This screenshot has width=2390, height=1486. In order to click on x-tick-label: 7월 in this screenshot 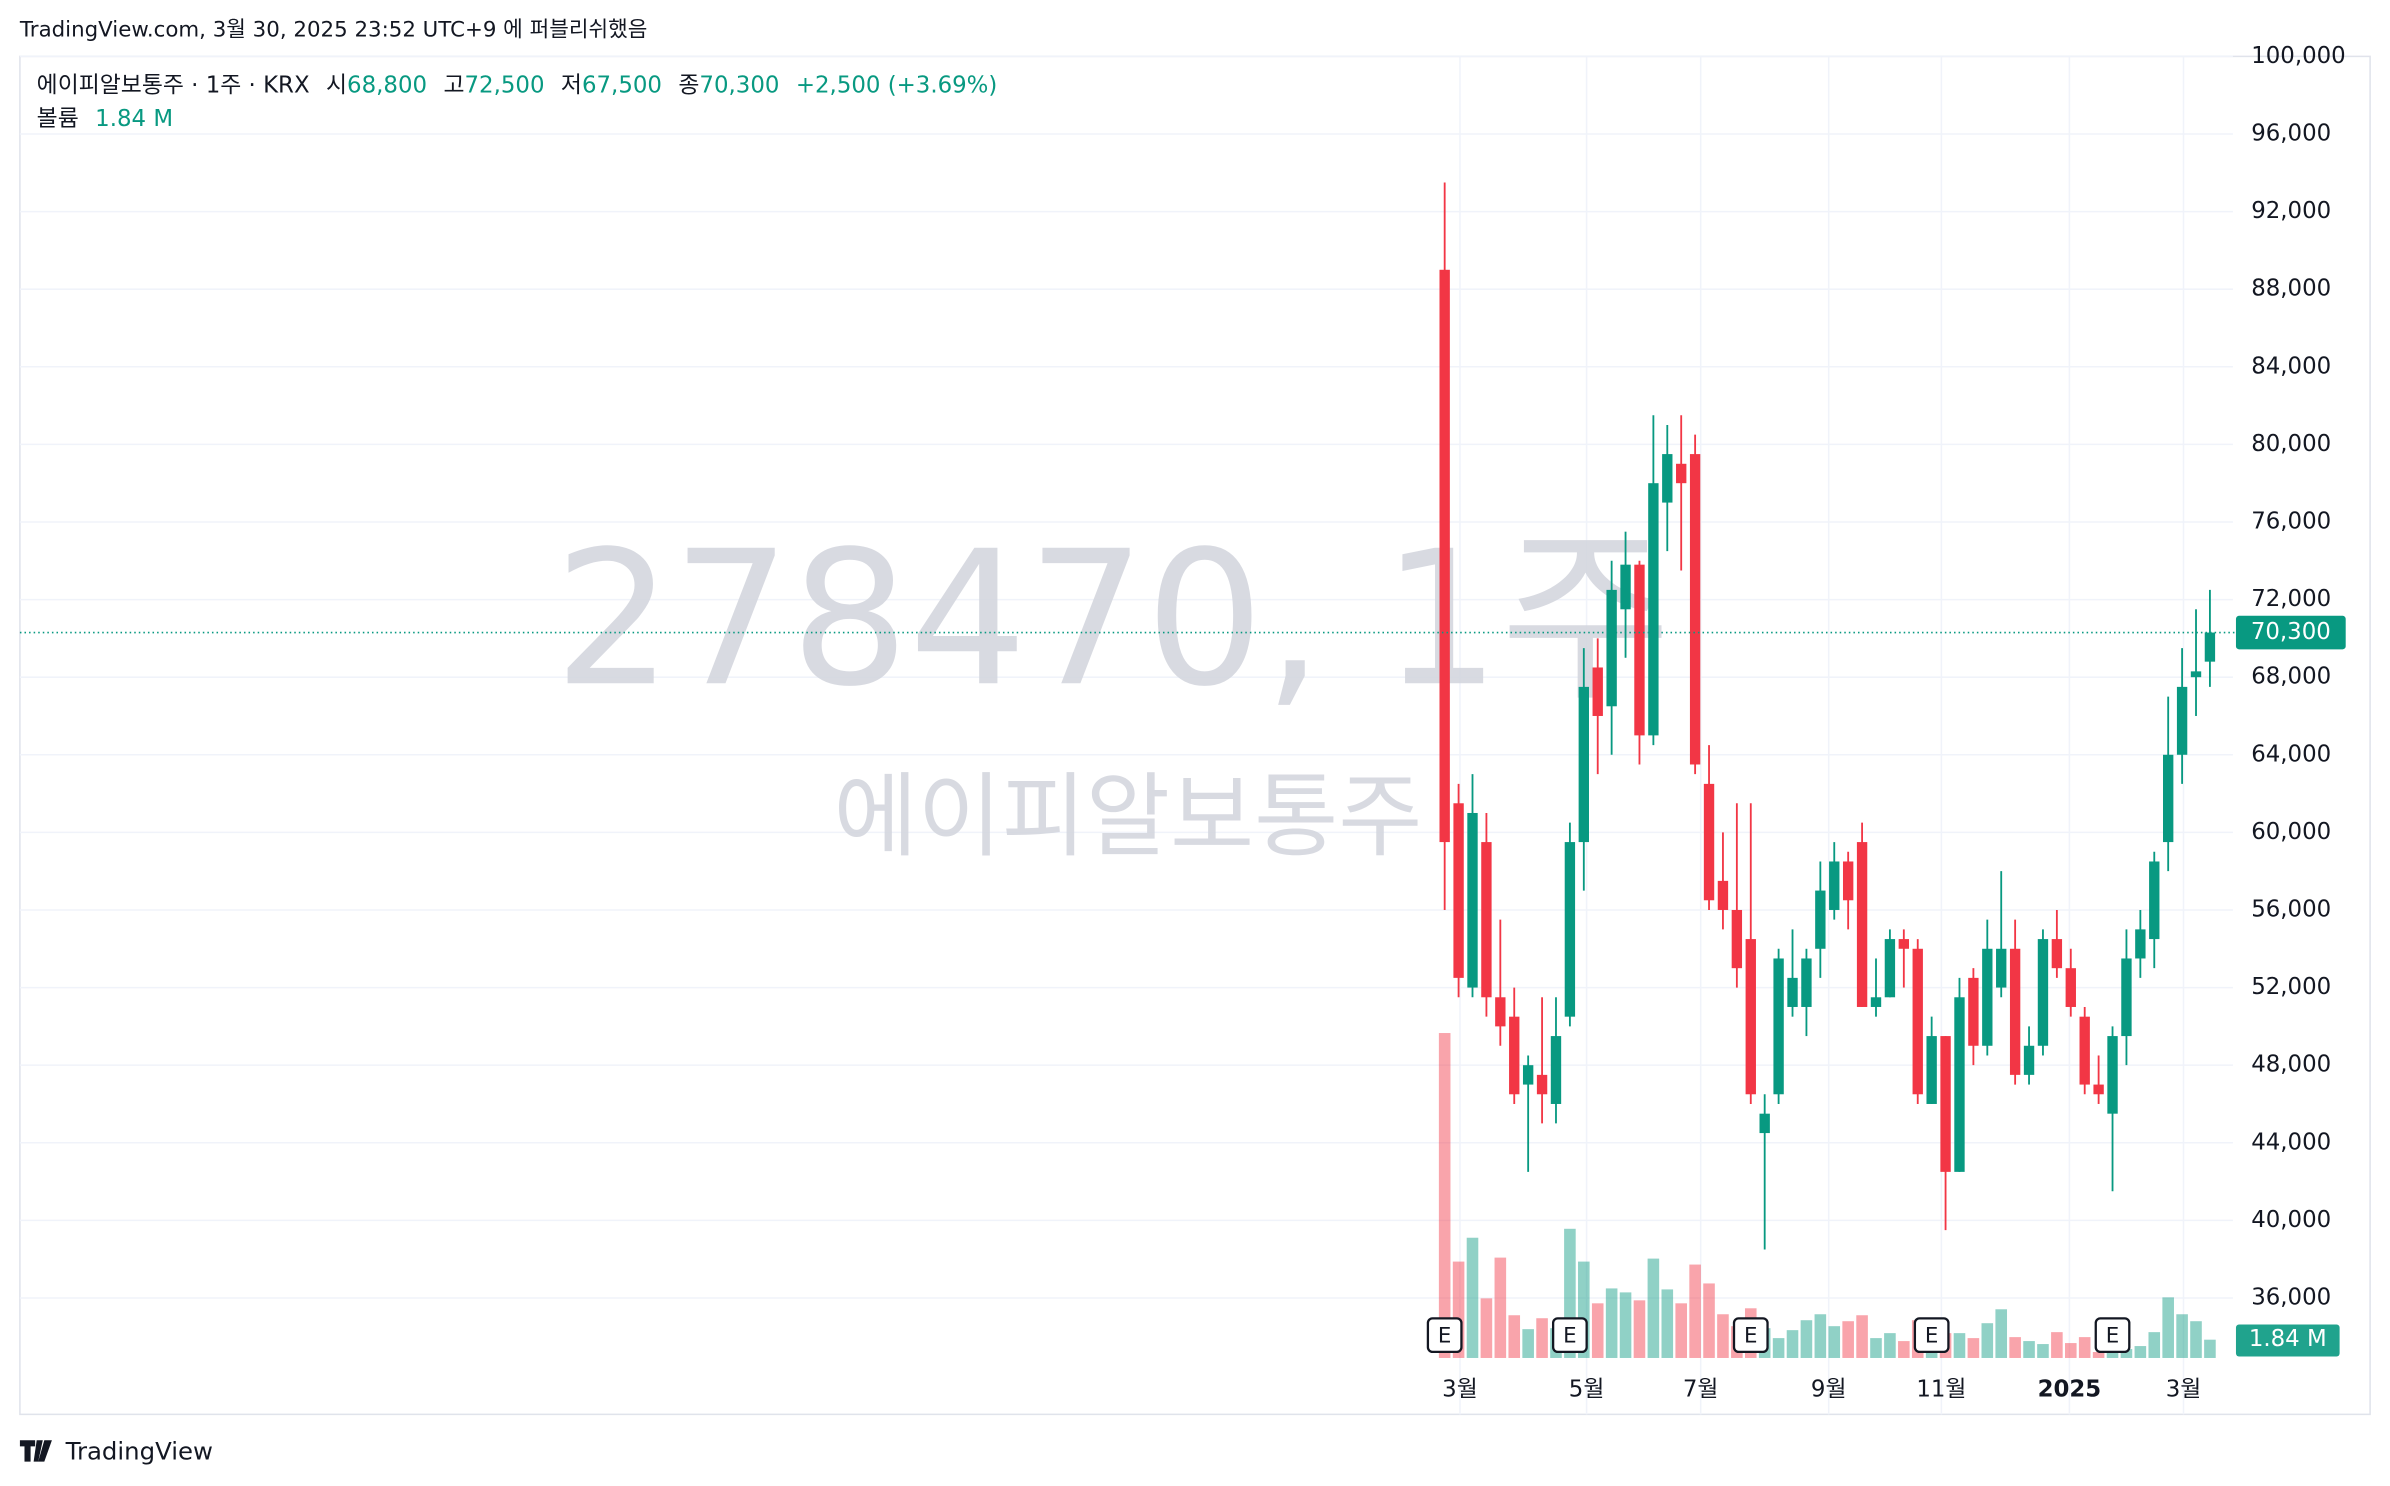, I will do `click(1701, 1389)`.